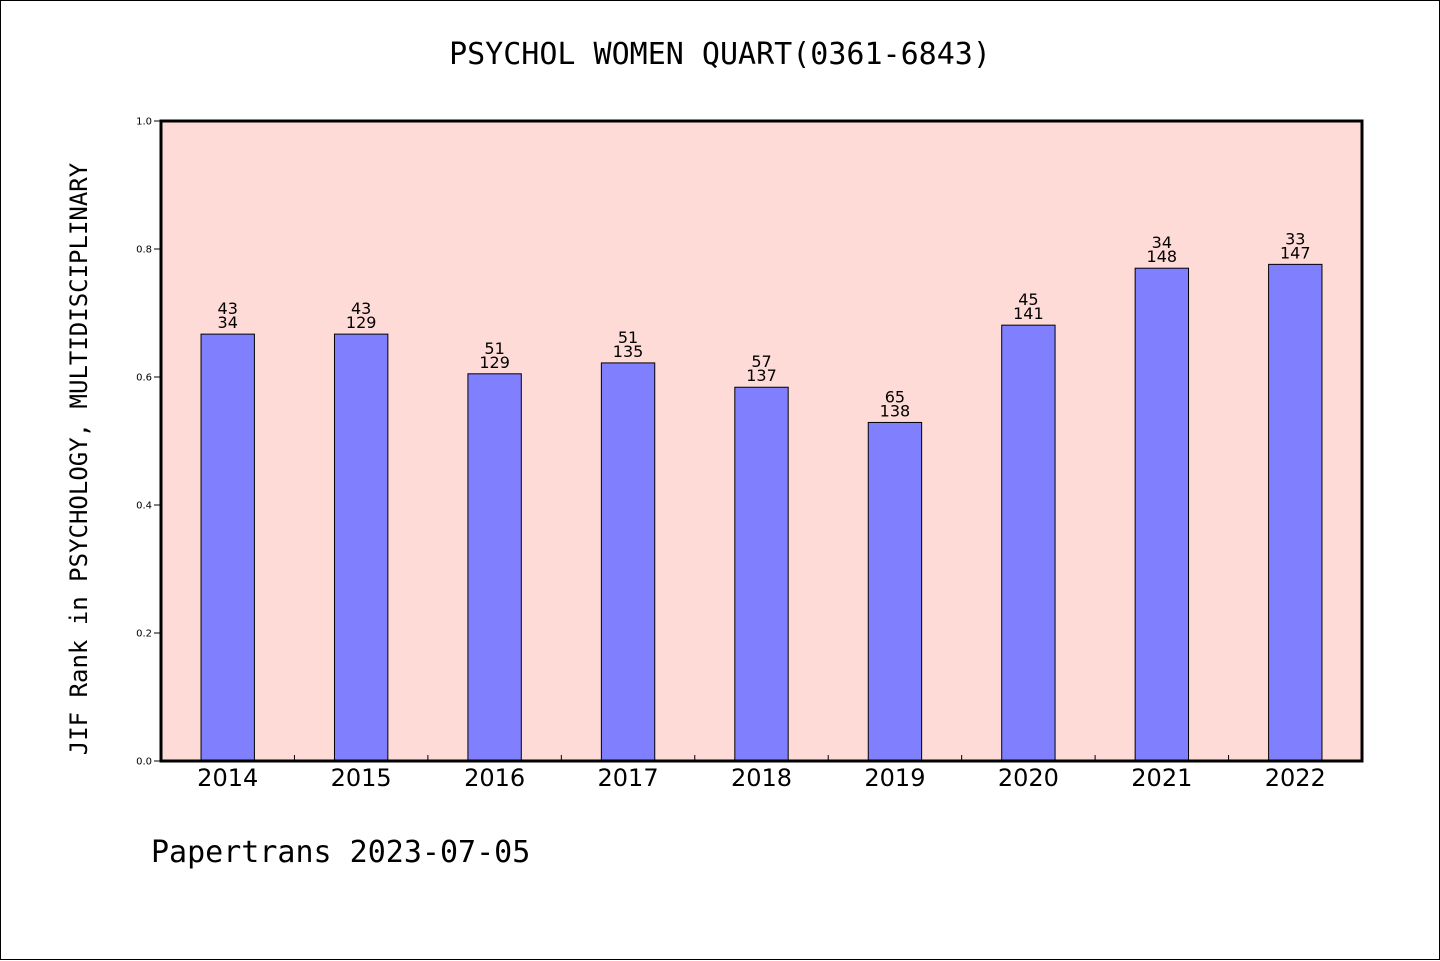 The image size is (1440, 961). What do you see at coordinates (628, 778) in the screenshot?
I see `x-tick-label: 2017` at bounding box center [628, 778].